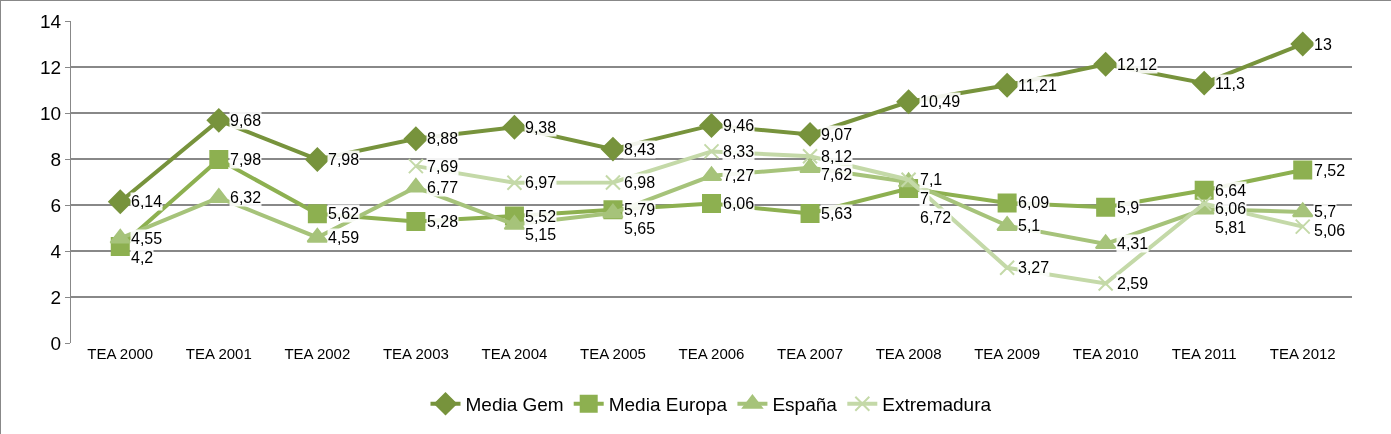 This screenshot has width=1391, height=434. I want to click on data-label: 8,12, so click(837, 156).